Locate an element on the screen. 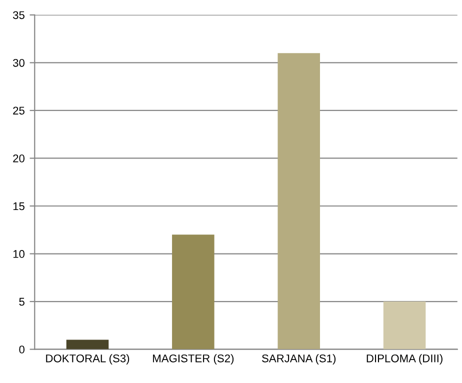 Image resolution: width=462 pixels, height=383 pixels. x-tick-label: SARJANA (S1) is located at coordinates (299, 359).